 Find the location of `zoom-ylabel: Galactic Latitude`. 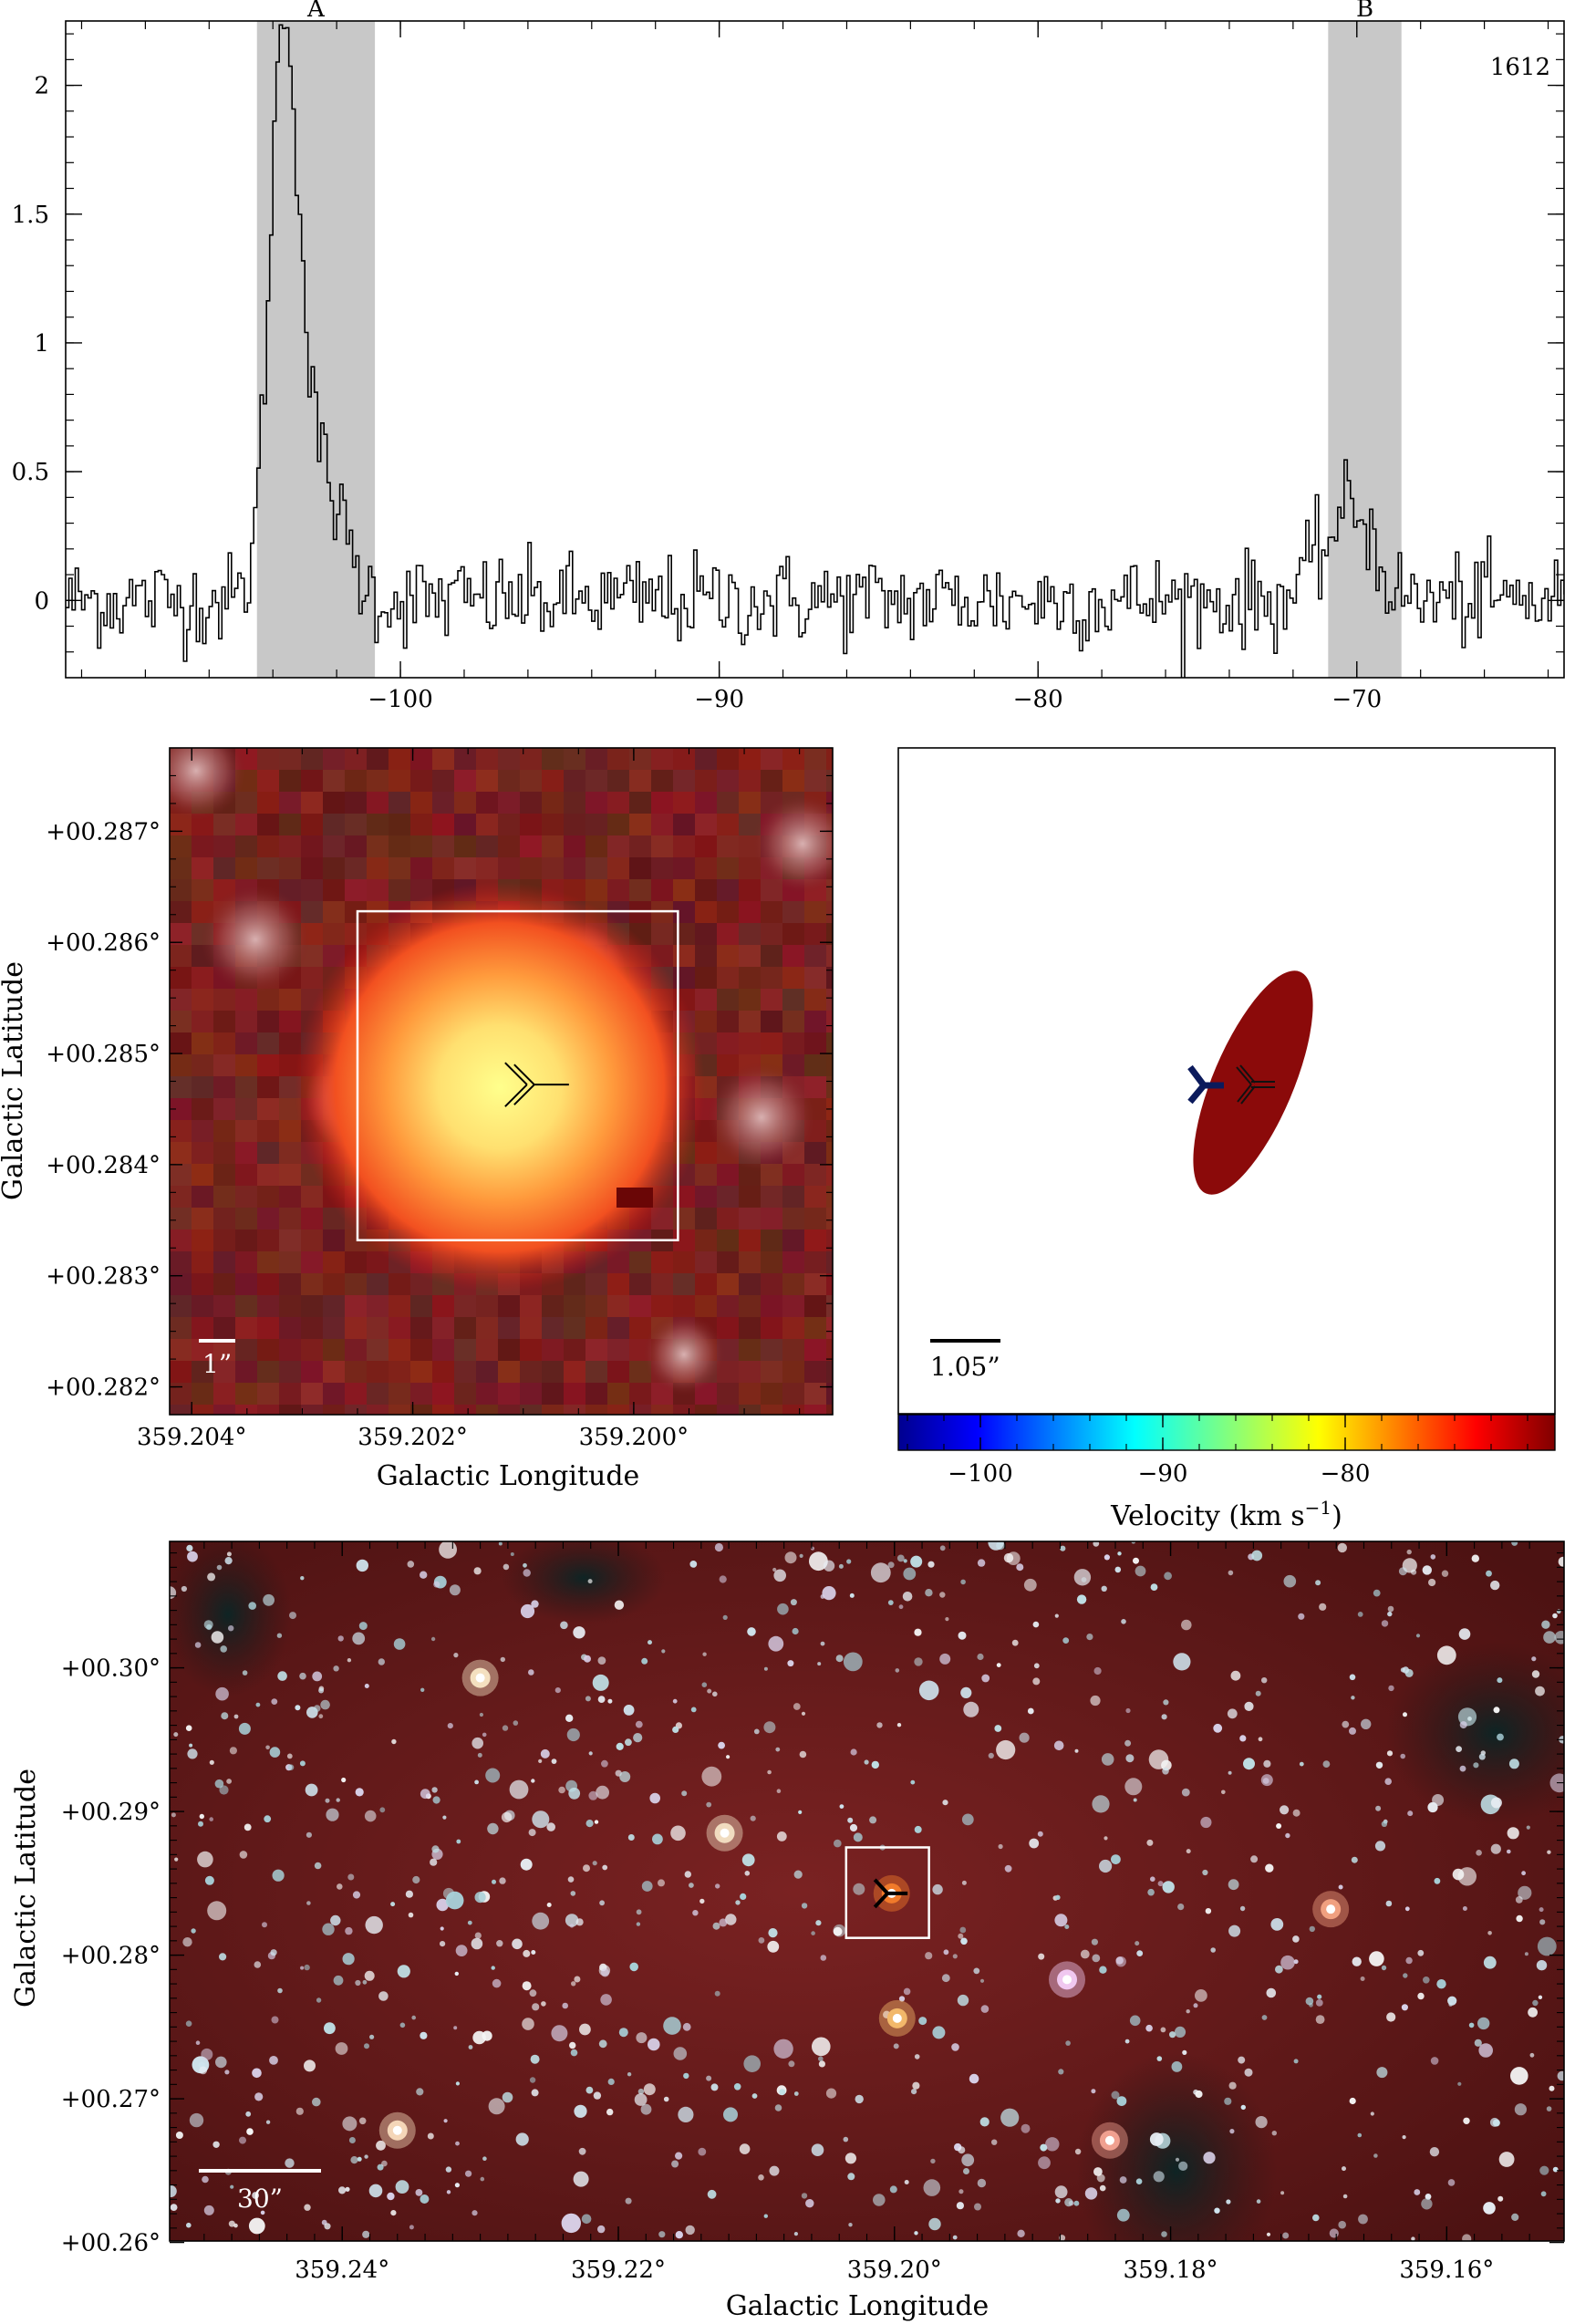

zoom-ylabel: Galactic Latitude is located at coordinates (14, 1080).